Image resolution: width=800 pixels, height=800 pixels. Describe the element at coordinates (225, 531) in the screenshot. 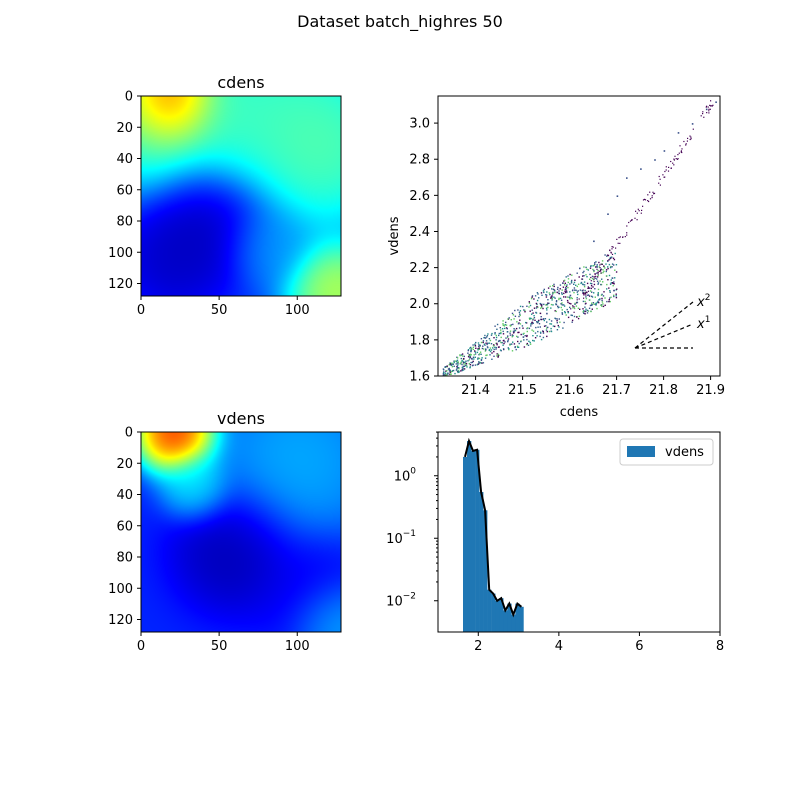

I see `vdens-heatmap-panel: vdens 0 50 100 0 20 40 60 80 100 120` at that location.